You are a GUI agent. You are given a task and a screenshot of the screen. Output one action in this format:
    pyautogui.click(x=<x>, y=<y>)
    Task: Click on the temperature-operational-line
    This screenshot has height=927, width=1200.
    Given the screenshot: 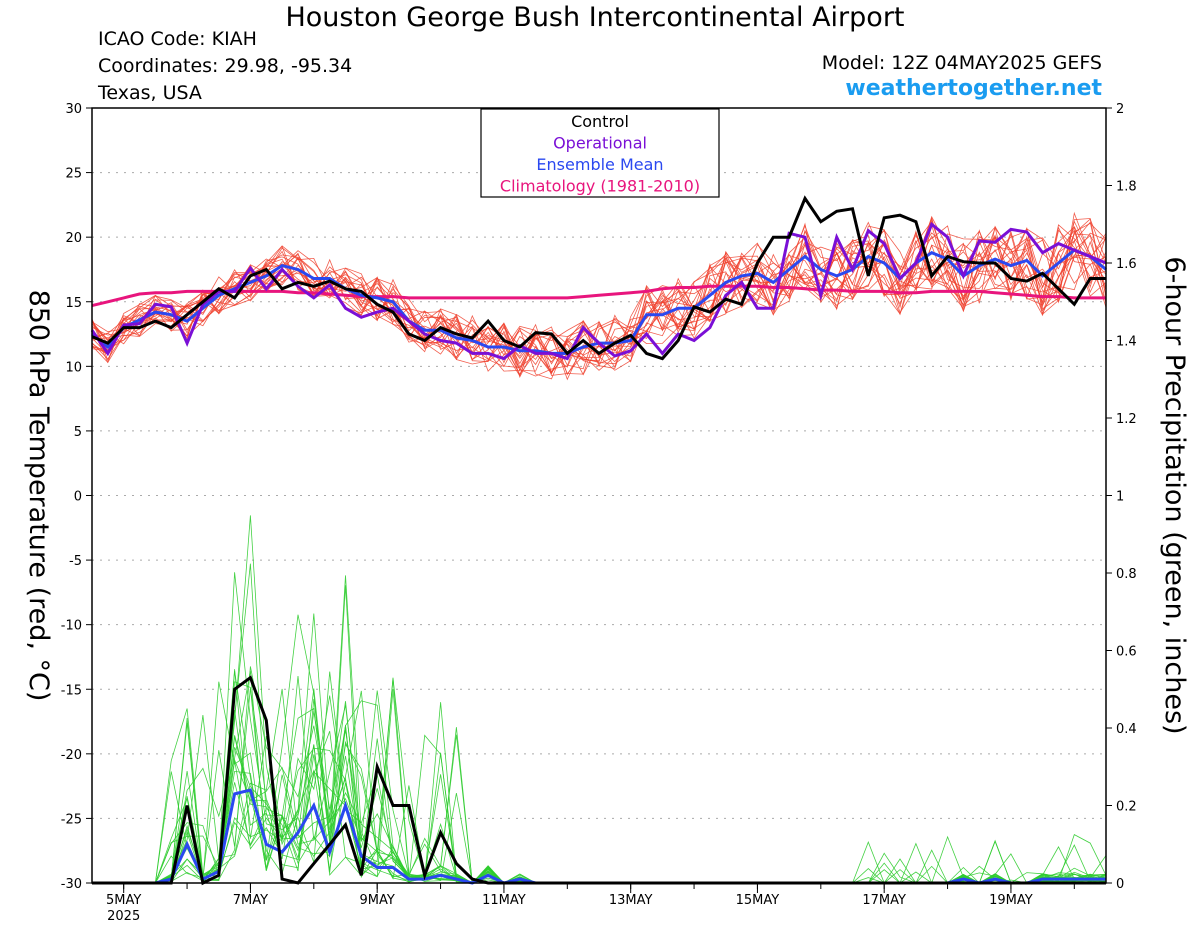 What is the action you would take?
    pyautogui.click(x=598, y=291)
    